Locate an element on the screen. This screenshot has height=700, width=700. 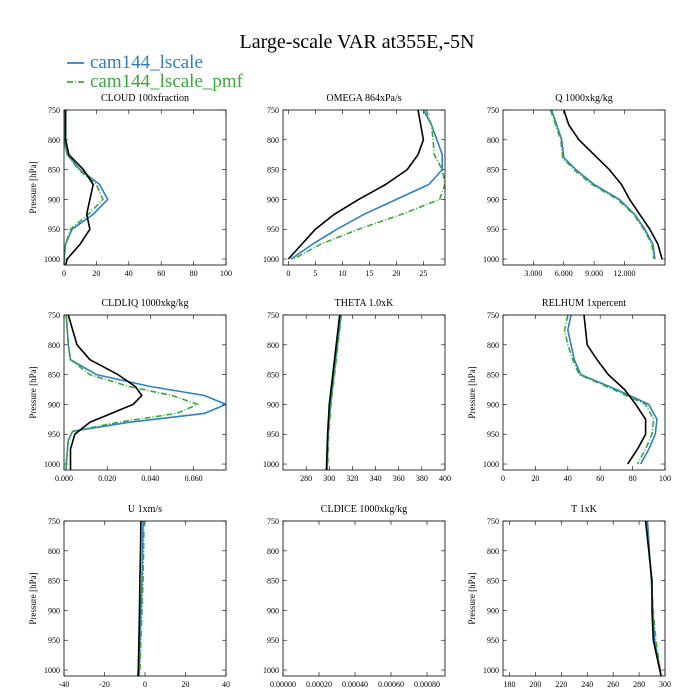
panel-title-8: T 1xK is located at coordinates (584, 509).